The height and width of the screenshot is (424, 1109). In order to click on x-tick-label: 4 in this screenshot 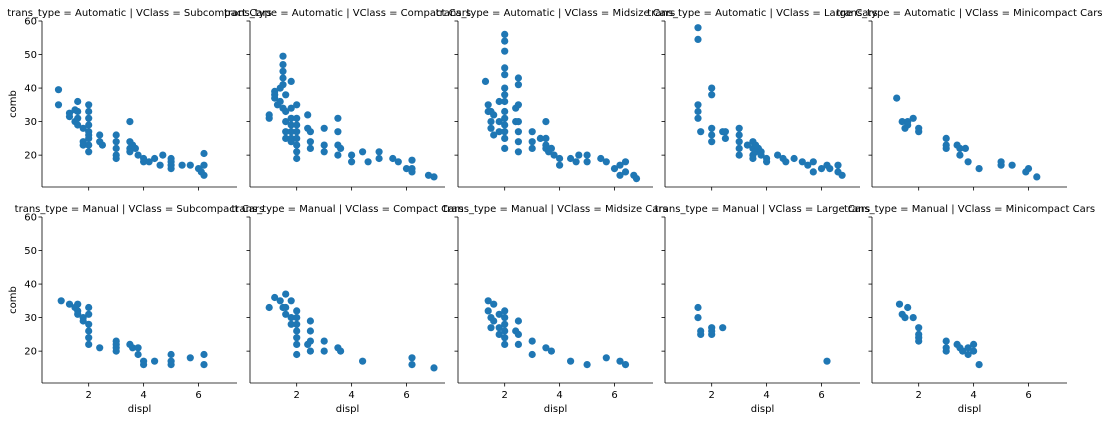, I will do `click(351, 395)`.